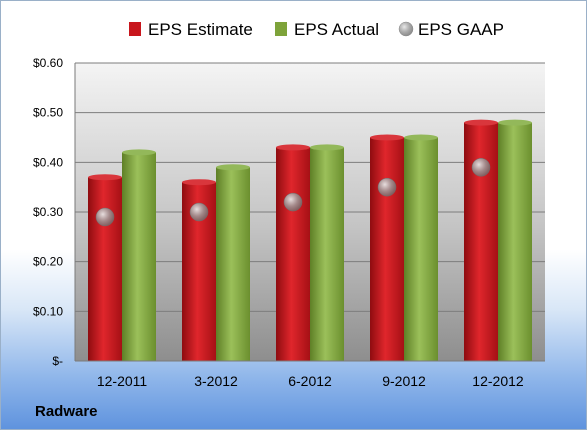 This screenshot has width=587, height=430. What do you see at coordinates (48, 162) in the screenshot?
I see `y-tick-label: $0.40` at bounding box center [48, 162].